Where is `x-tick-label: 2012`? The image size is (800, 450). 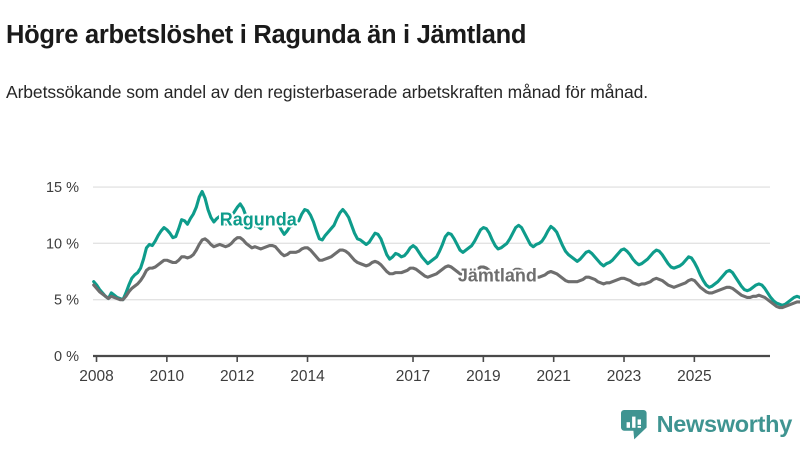 x-tick-label: 2012 is located at coordinates (237, 376).